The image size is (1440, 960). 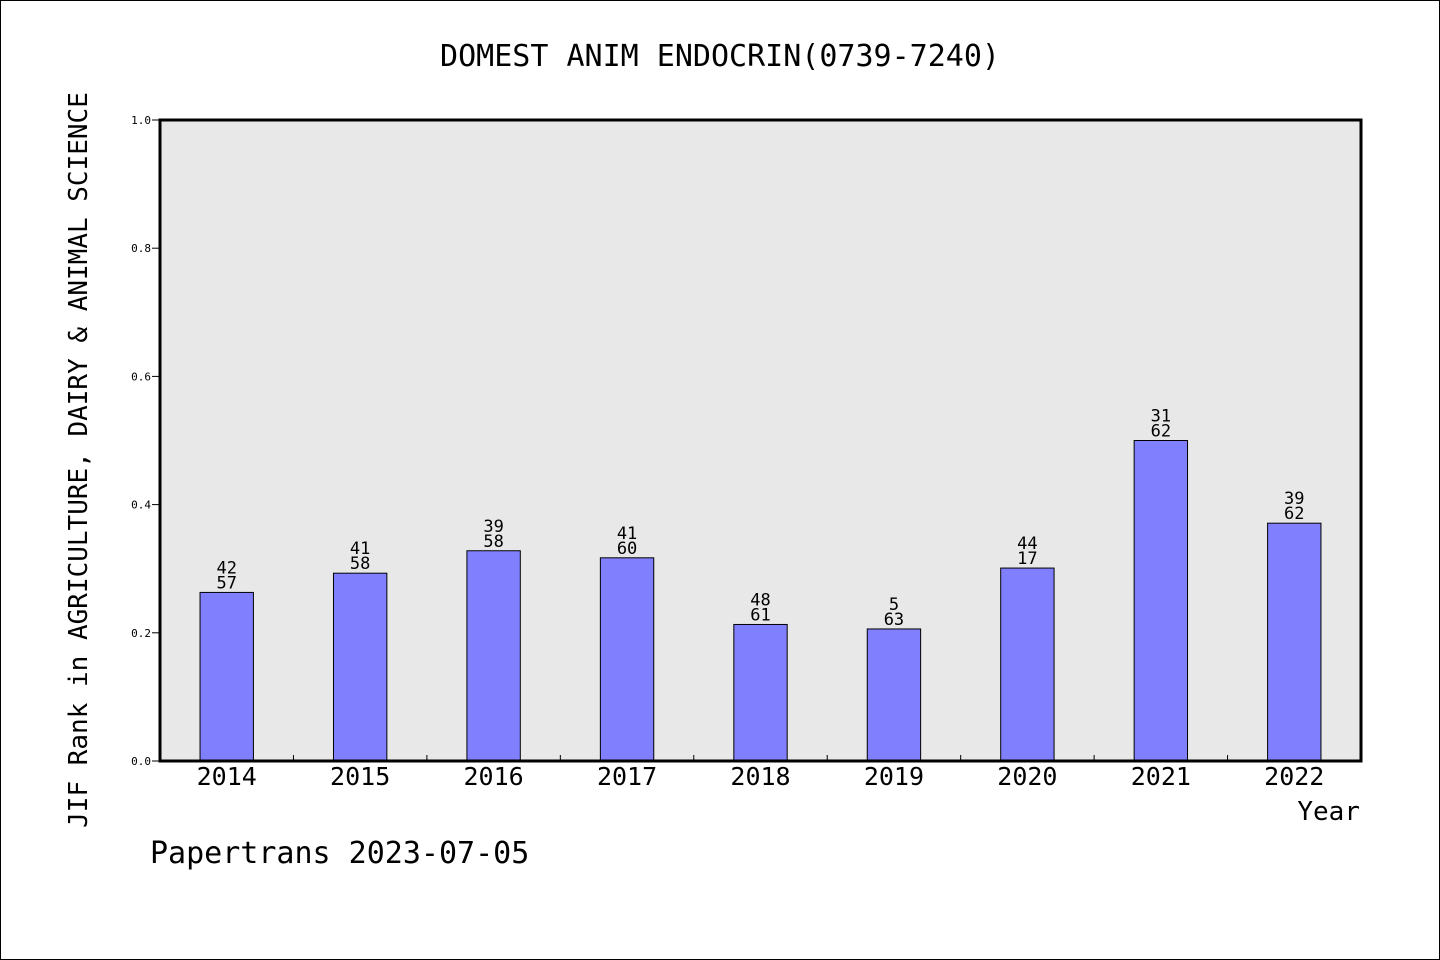 What do you see at coordinates (894, 605) in the screenshot?
I see `data-label-rank: 5` at bounding box center [894, 605].